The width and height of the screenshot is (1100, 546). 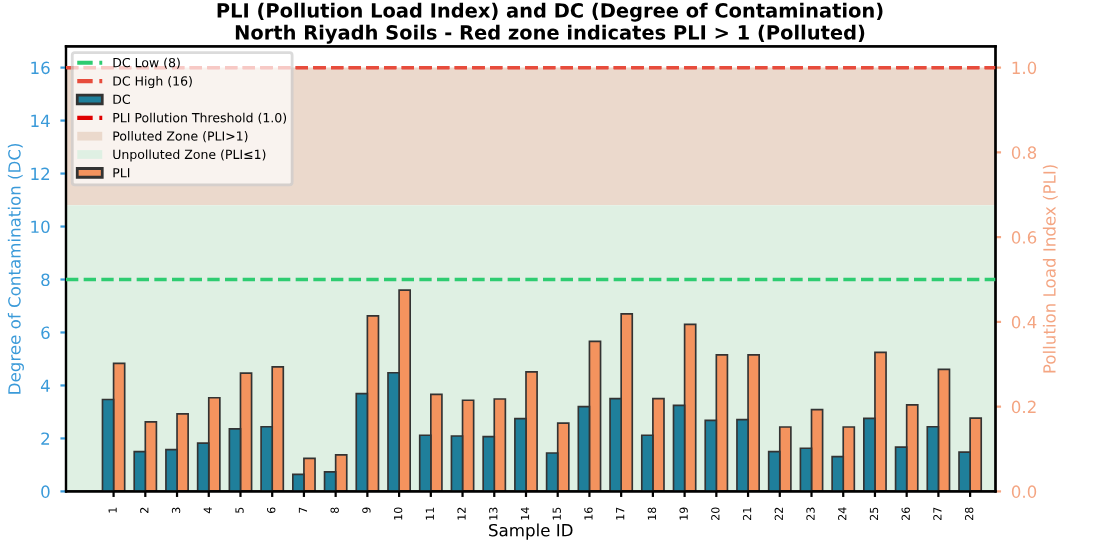 What do you see at coordinates (45, 438) in the screenshot?
I see `y-tick-label: 2` at bounding box center [45, 438].